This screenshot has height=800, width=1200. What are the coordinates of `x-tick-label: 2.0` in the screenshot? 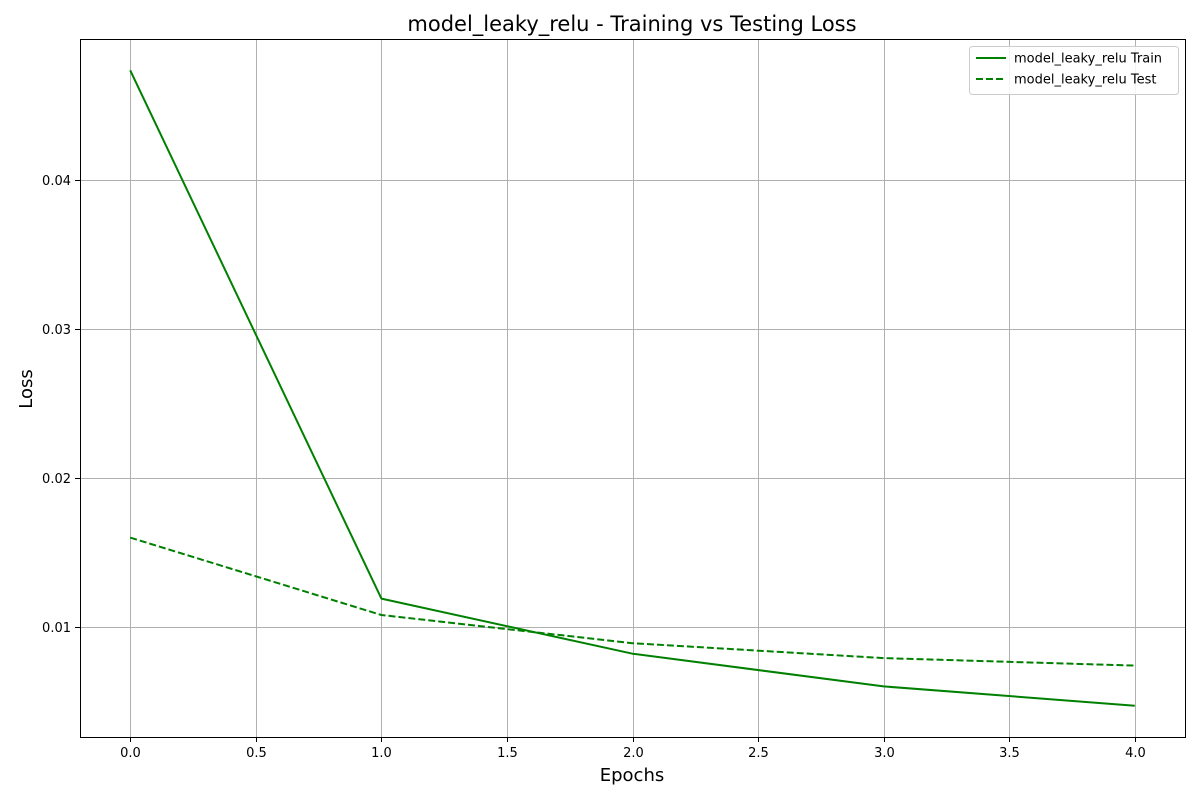 It's located at (633, 753).